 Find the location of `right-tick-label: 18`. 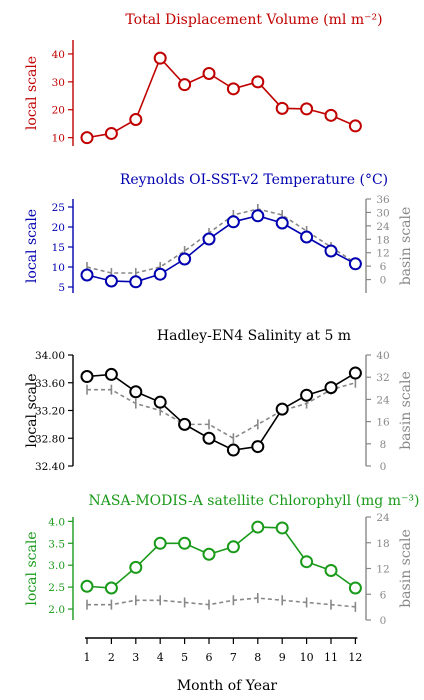

right-tick-label: 18 is located at coordinates (382, 240).